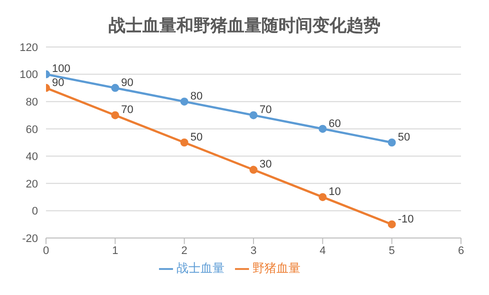 The image size is (489, 295). What do you see at coordinates (200, 268) in the screenshot?
I see `legend-label: 战士血量` at bounding box center [200, 268].